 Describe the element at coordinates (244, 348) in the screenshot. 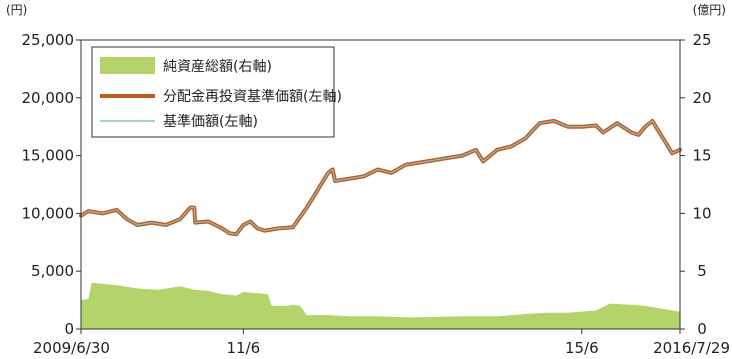

I see `x-axis-tick-label: 11/6` at that location.